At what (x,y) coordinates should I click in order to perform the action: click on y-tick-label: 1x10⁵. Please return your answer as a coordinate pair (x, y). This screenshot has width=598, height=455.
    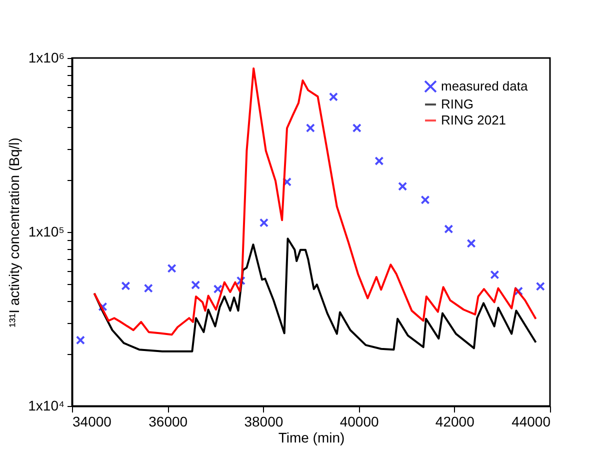
    Looking at the image, I should click on (46, 232).